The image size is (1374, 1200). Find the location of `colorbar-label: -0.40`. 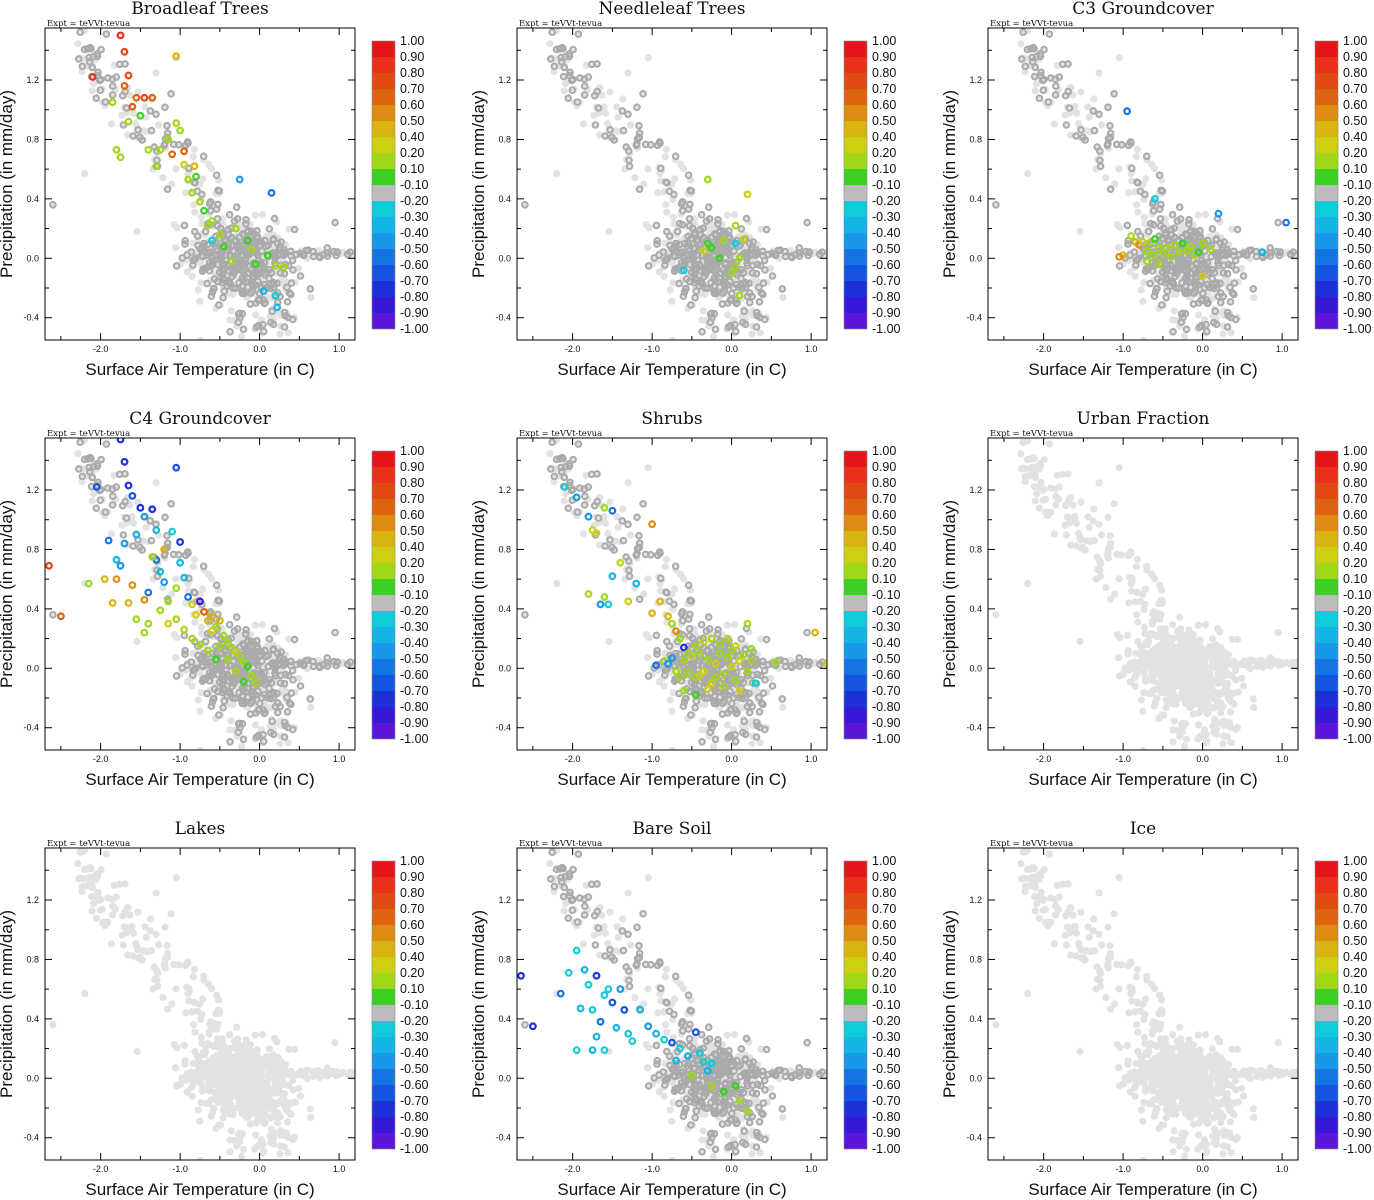

colorbar-label: -0.40 is located at coordinates (1357, 233).